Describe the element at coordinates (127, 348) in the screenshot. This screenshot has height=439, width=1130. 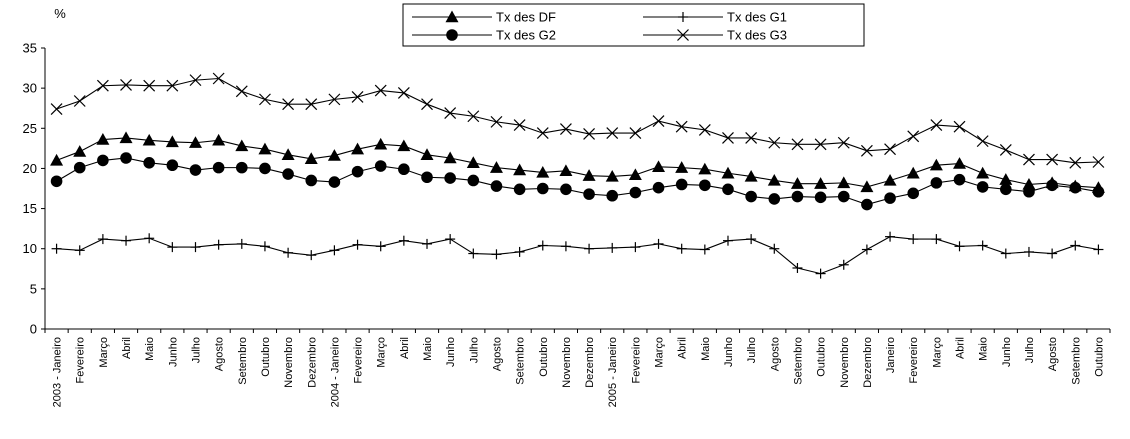
I see `x-category-label: Abril` at that location.